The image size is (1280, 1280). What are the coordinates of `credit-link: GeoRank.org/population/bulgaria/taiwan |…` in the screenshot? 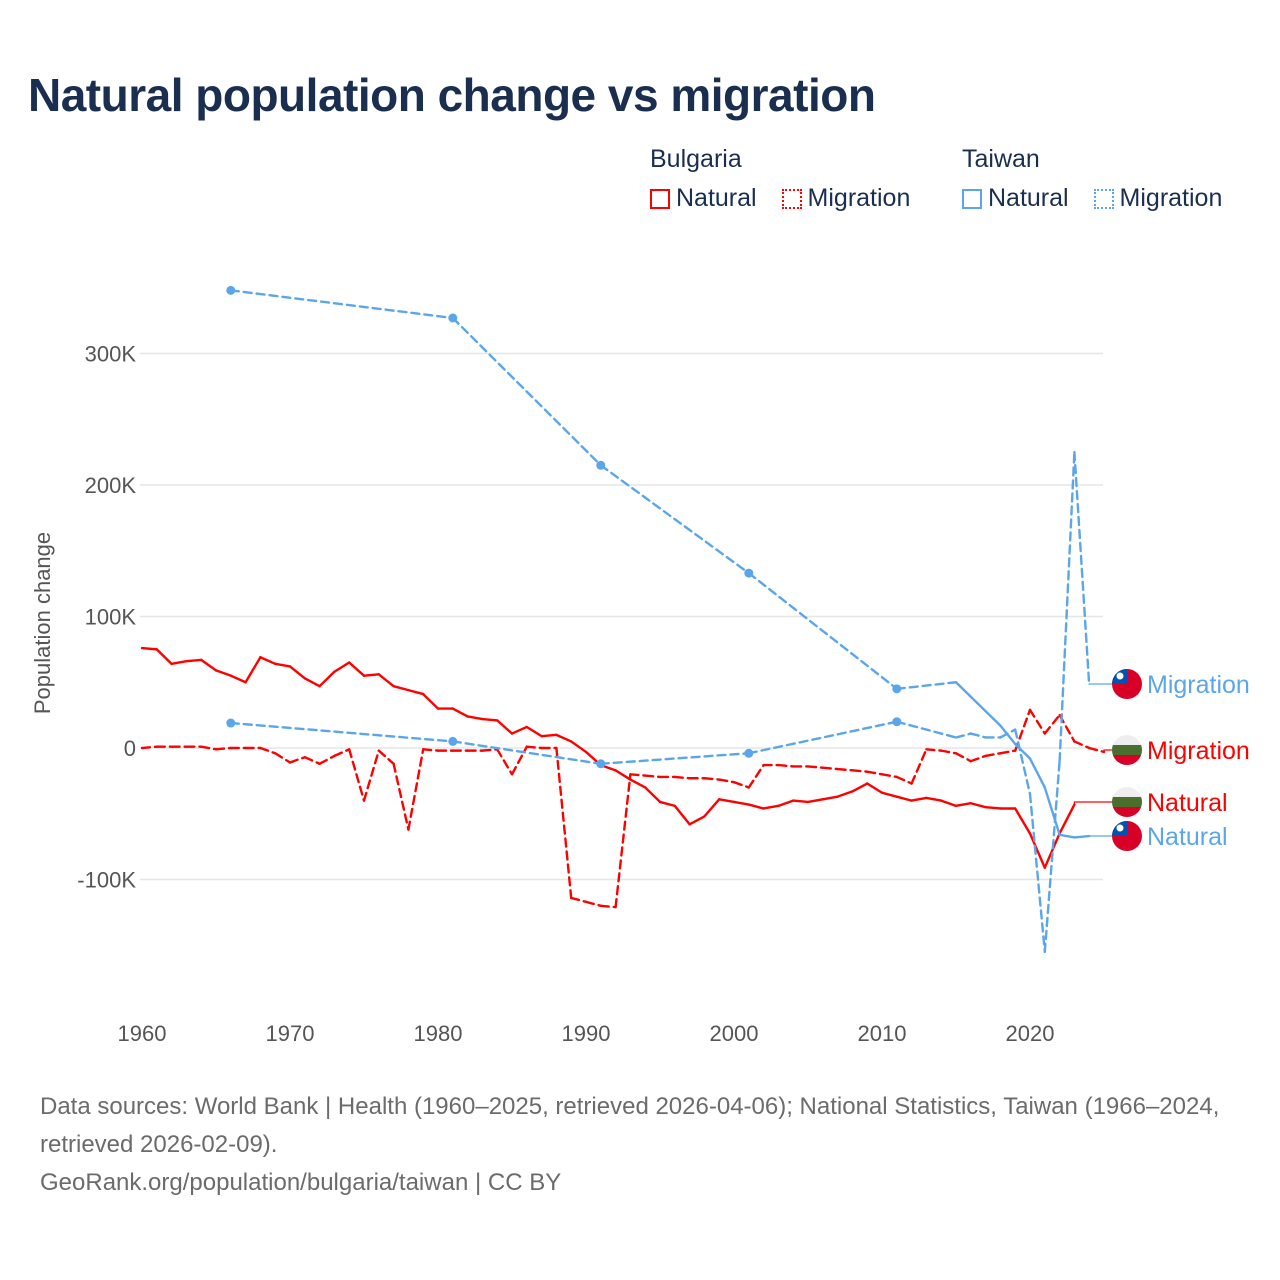 It's located at (301, 1182).